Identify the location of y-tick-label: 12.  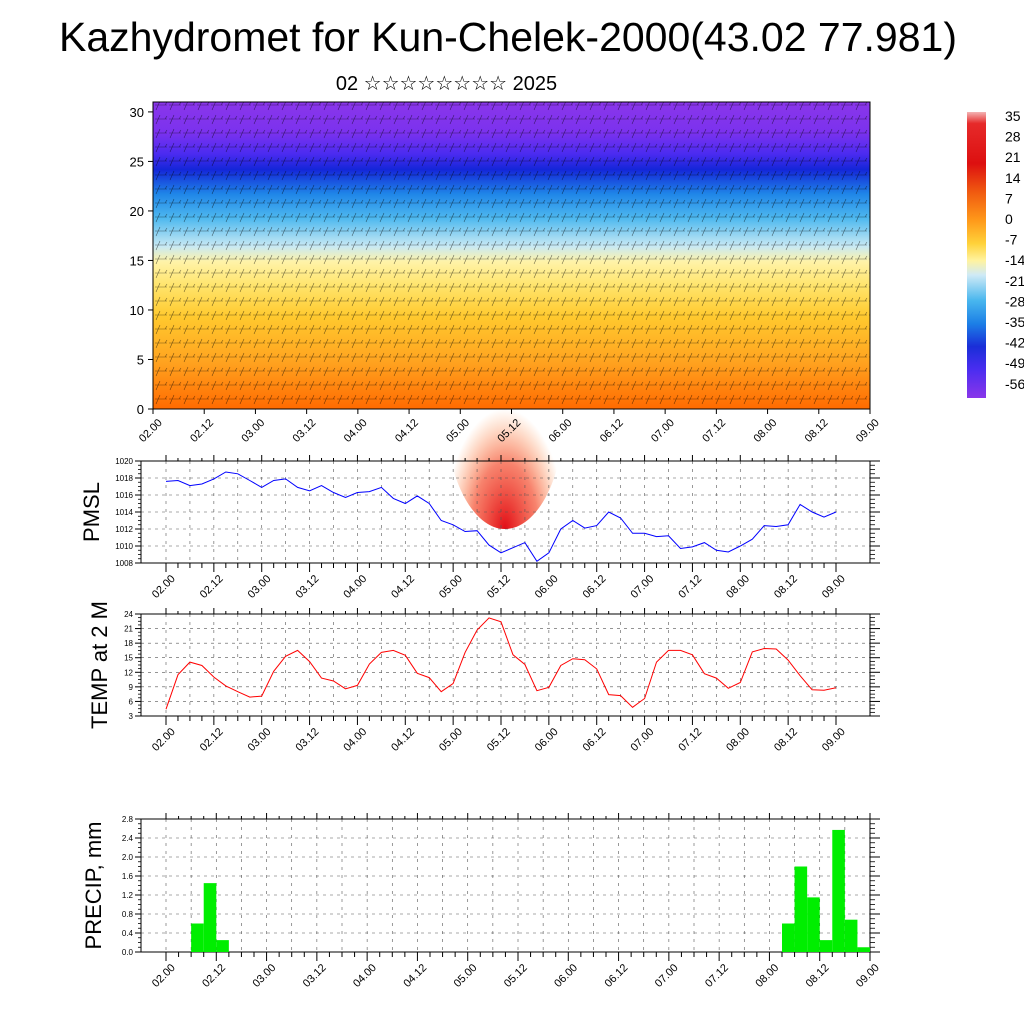
(128, 672).